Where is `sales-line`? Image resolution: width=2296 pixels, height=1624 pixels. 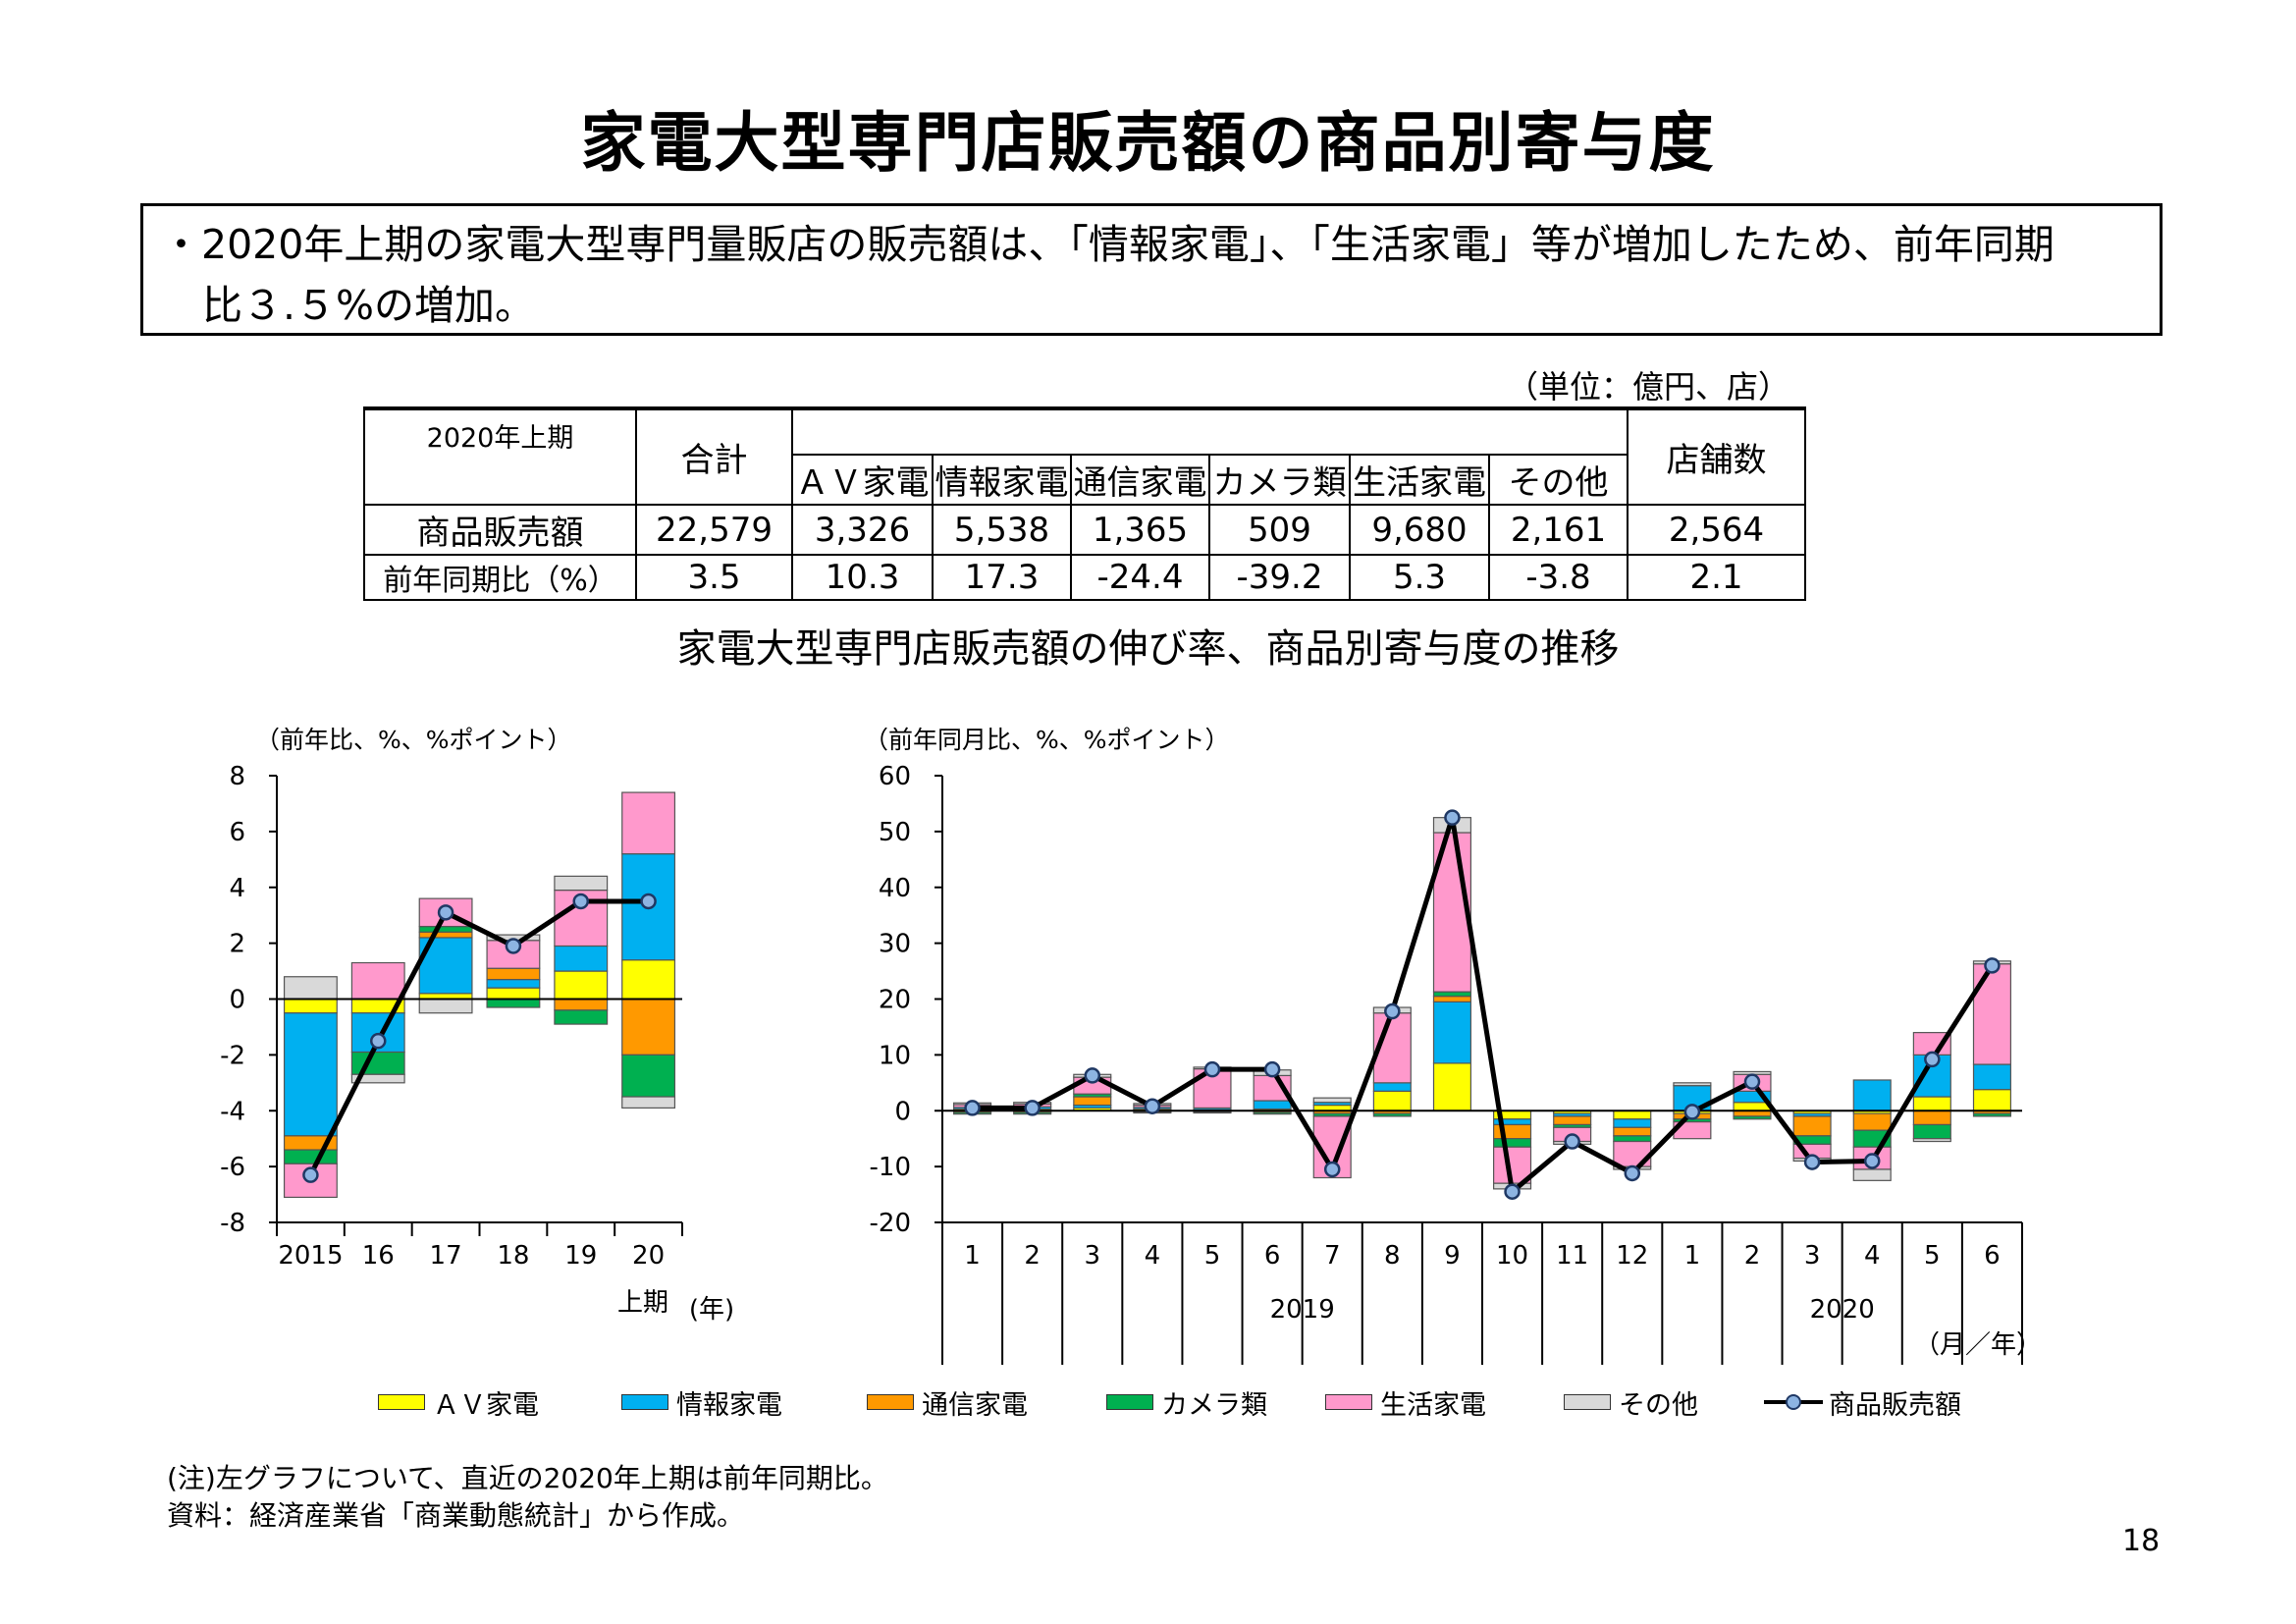
sales-line is located at coordinates (1483, 1006).